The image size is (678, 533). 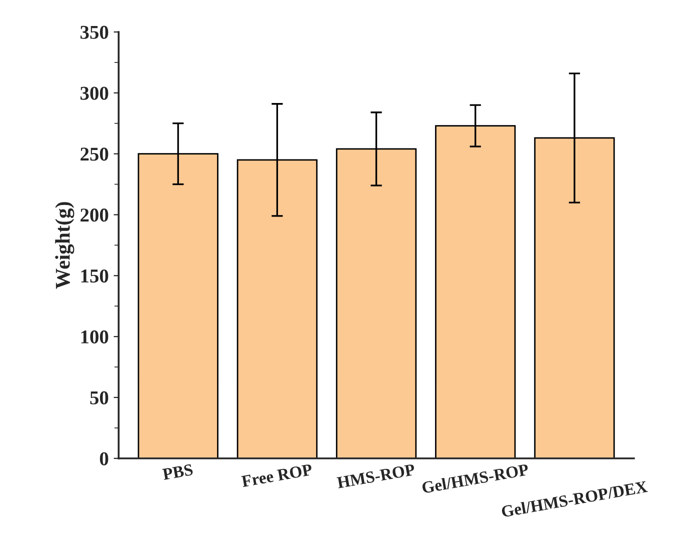 What do you see at coordinates (104, 459) in the screenshot?
I see `y-tick-label: 0` at bounding box center [104, 459].